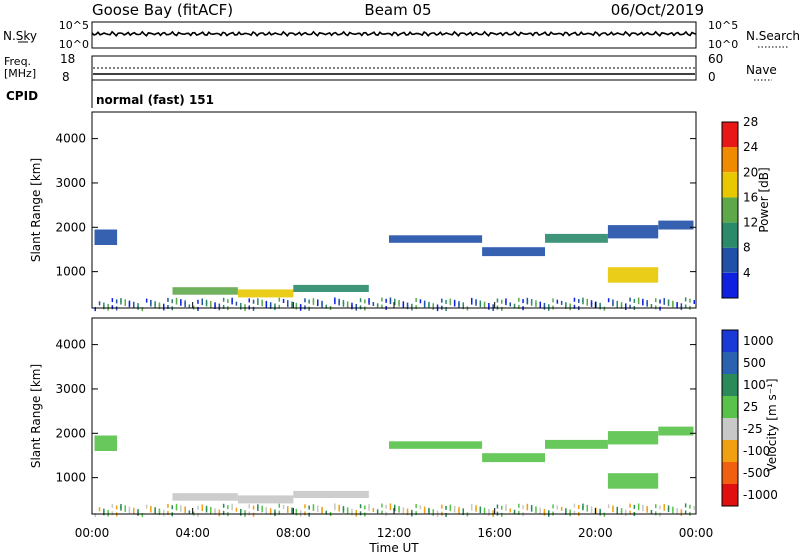 This screenshot has width=800, height=554. I want to click on nave-tick-top: 60, so click(715, 59).